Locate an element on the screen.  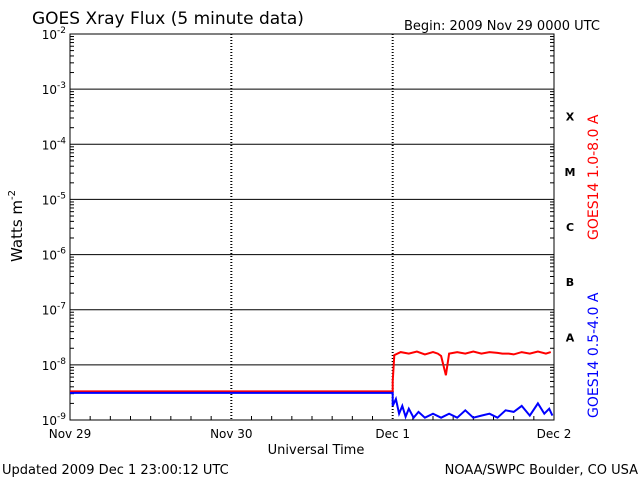
flare-class-labels: A B C M X is located at coordinates (570, 228).